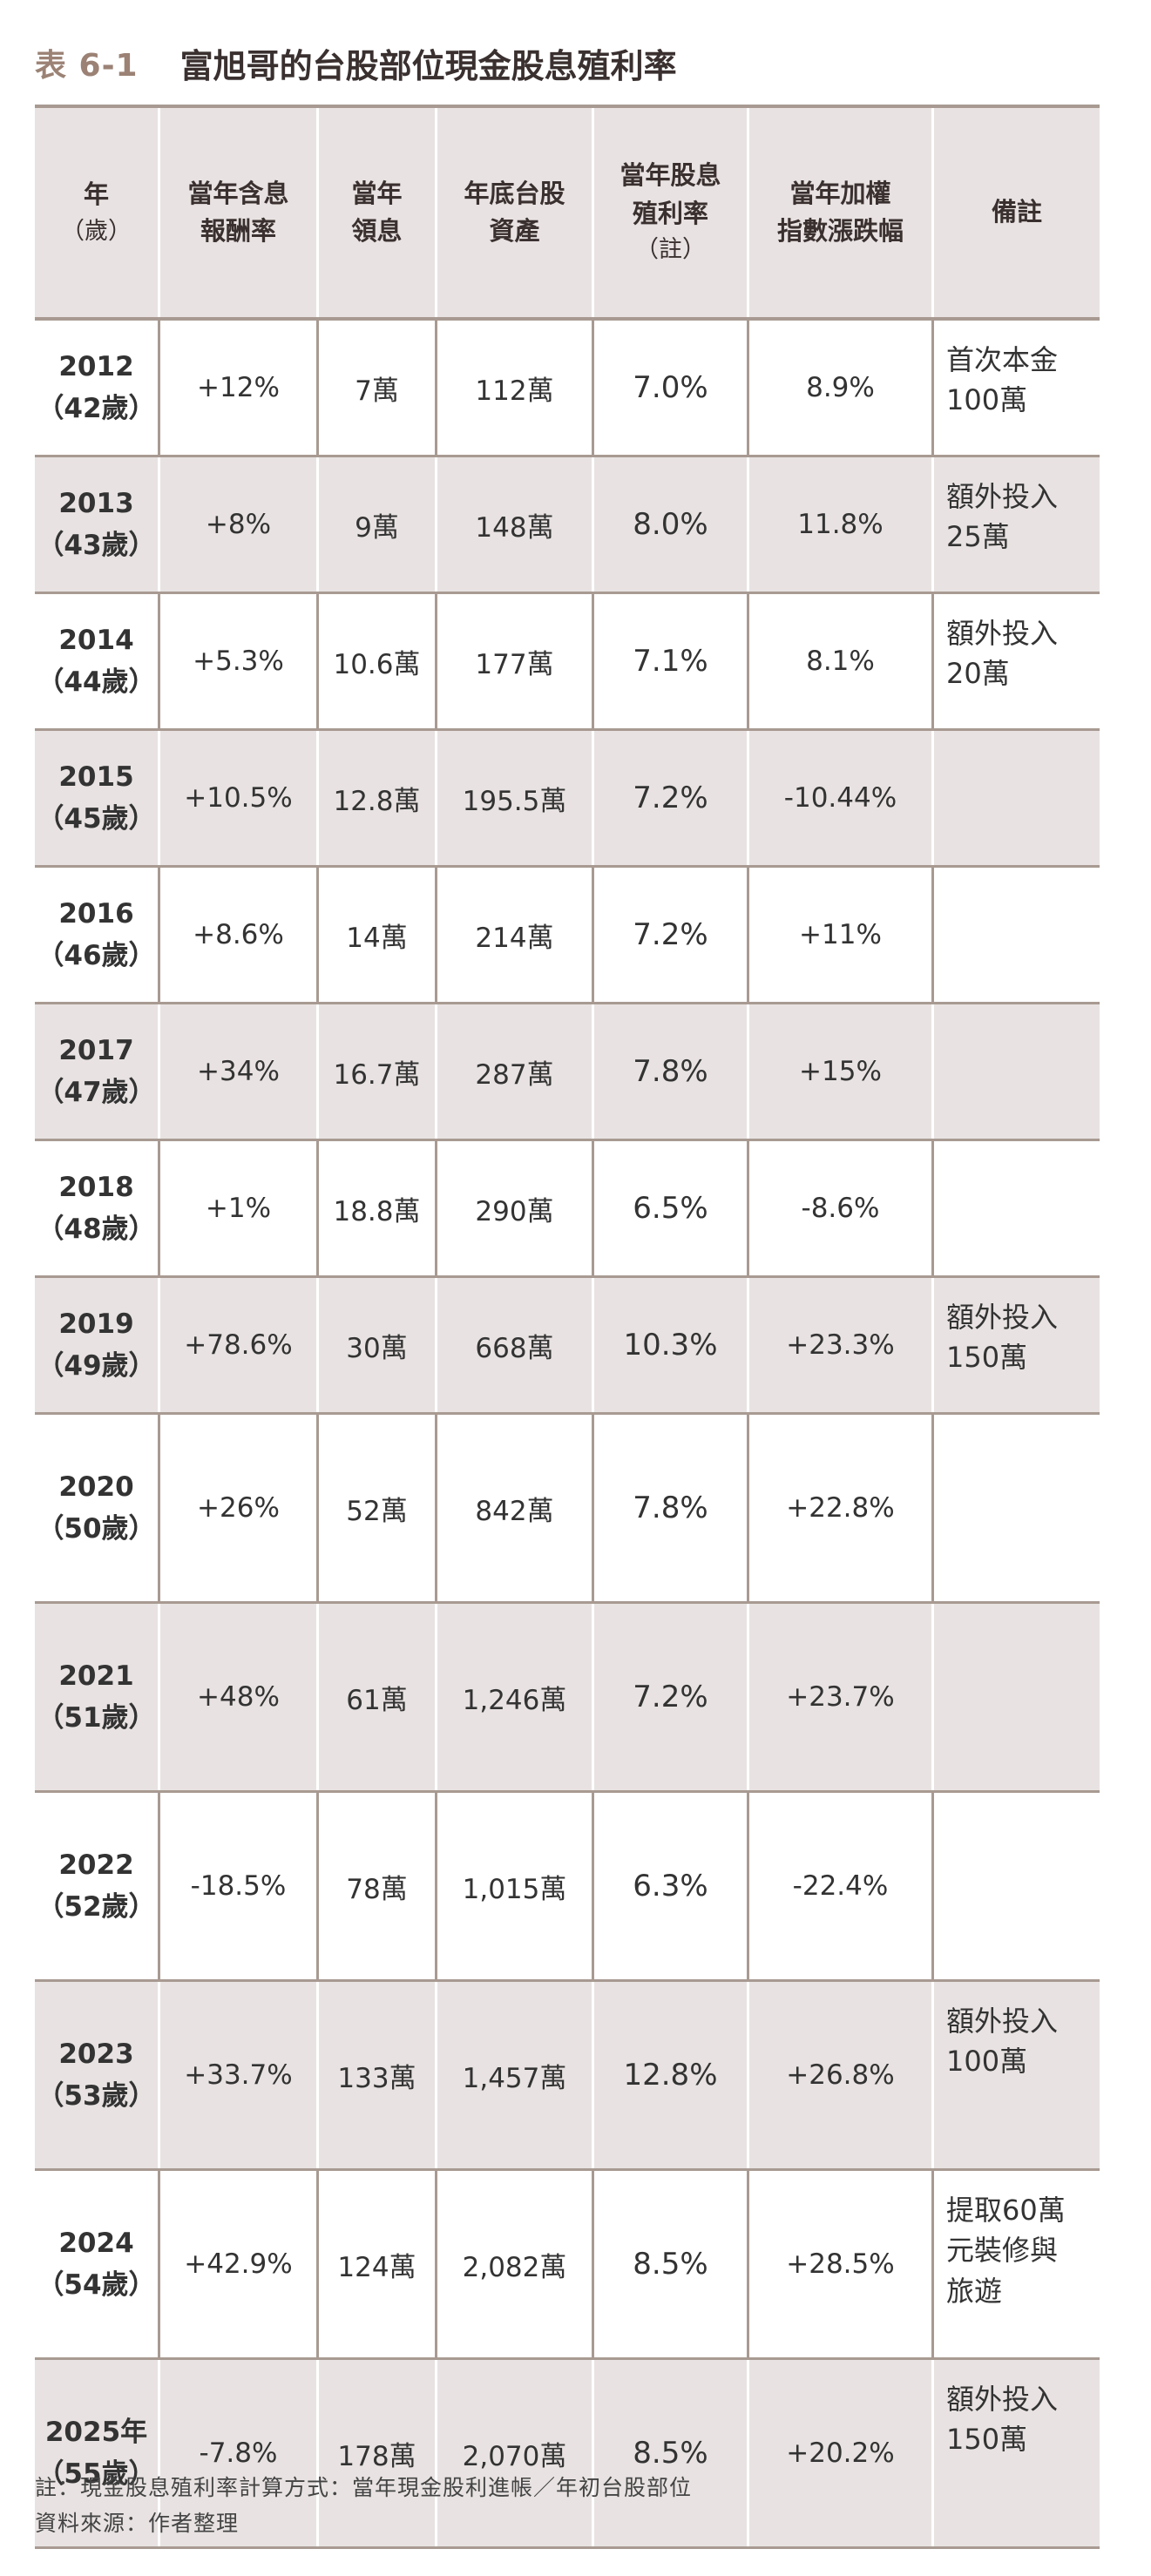 The width and height of the screenshot is (1151, 2576). Describe the element at coordinates (238, 193) in the screenshot. I see `header-line: 當年含息` at that location.